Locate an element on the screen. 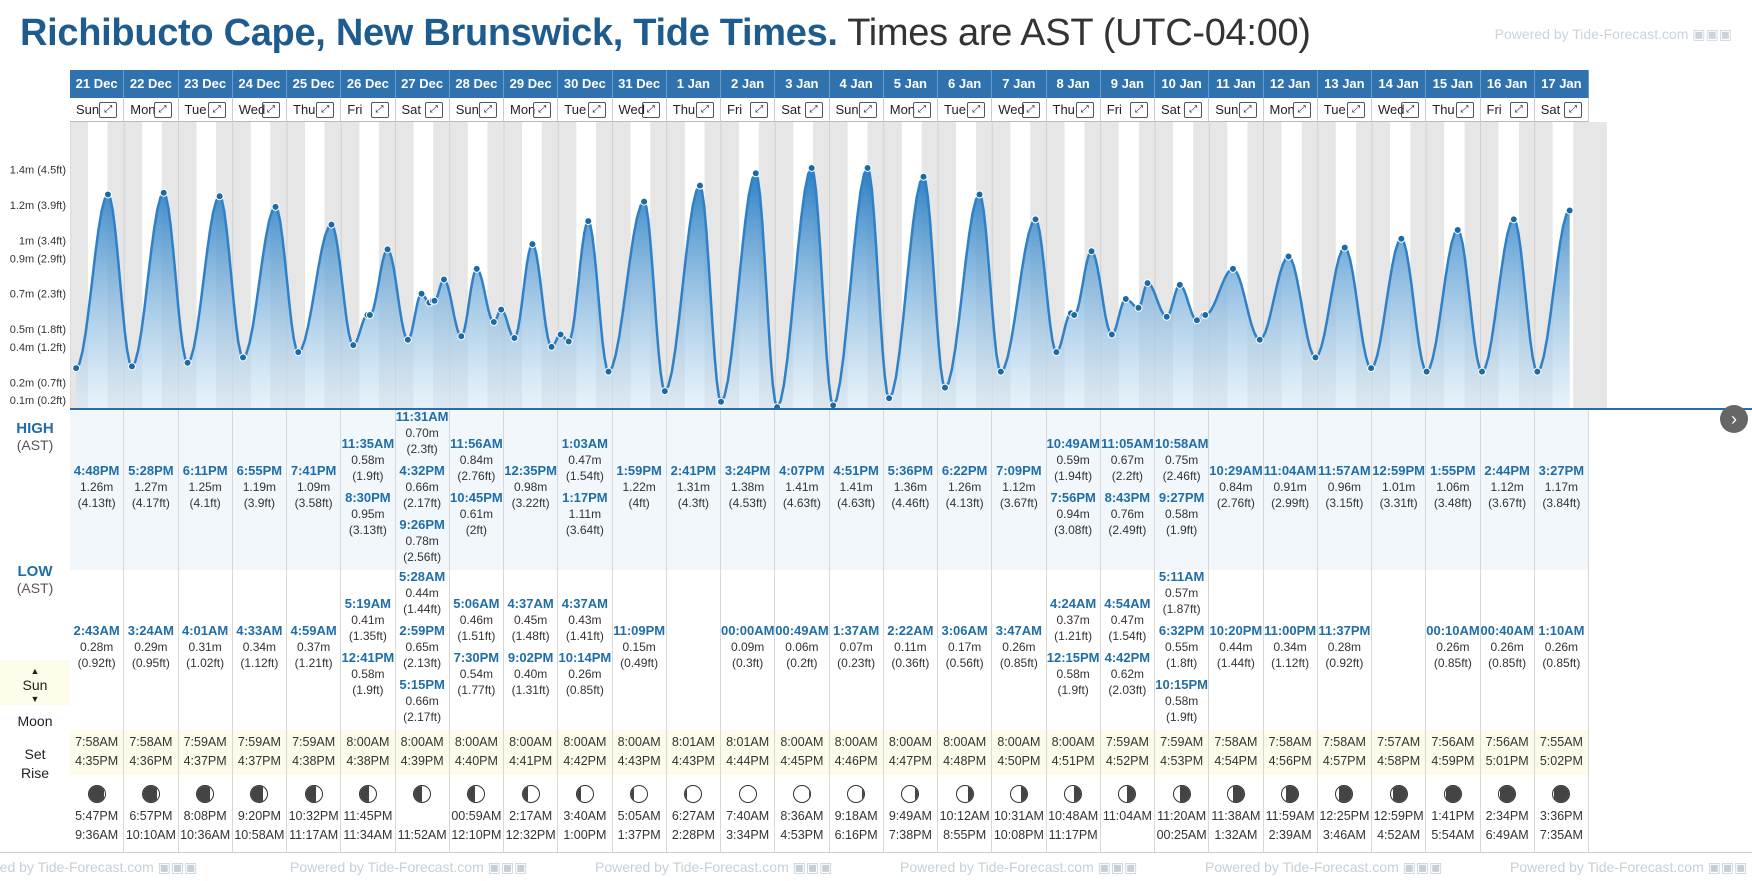  scroll-right-button: › is located at coordinates (1734, 419).